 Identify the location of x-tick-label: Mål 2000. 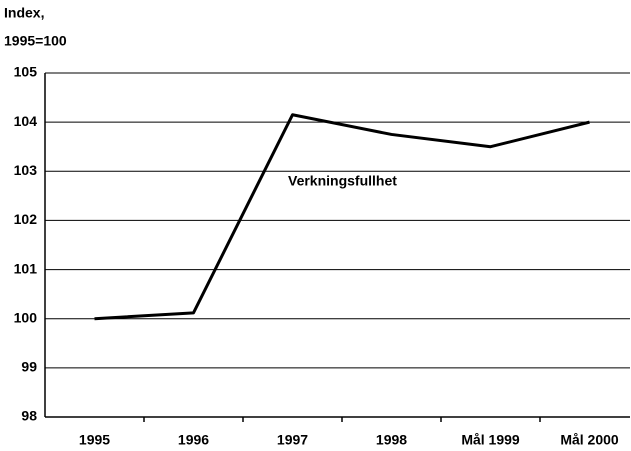
(589, 440).